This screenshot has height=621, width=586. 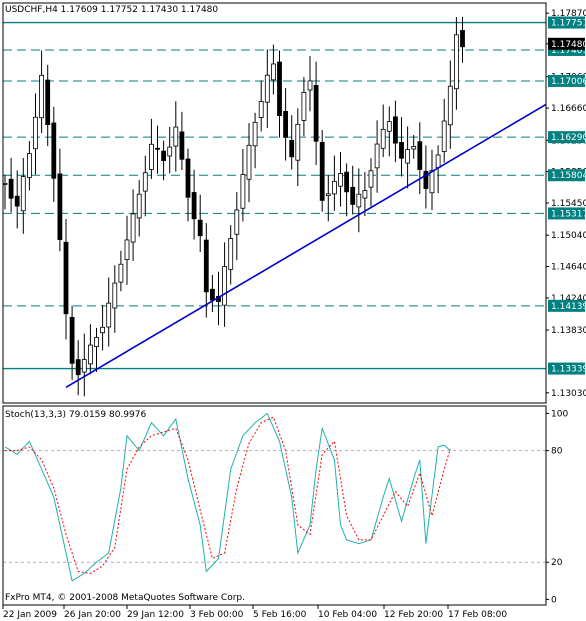 I want to click on level-label-5: 1.15804, so click(x=568, y=176).